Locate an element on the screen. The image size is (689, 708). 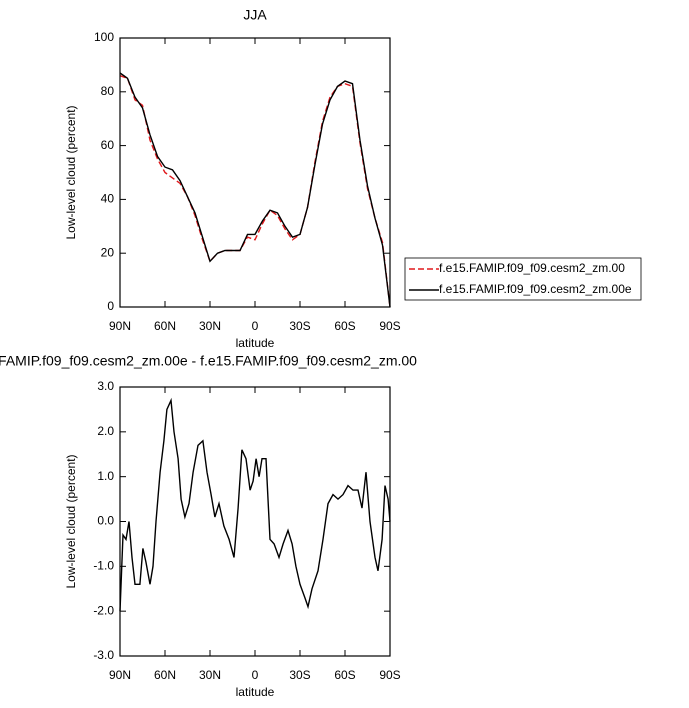
y-tick-label: 100 is located at coordinates (104, 37).